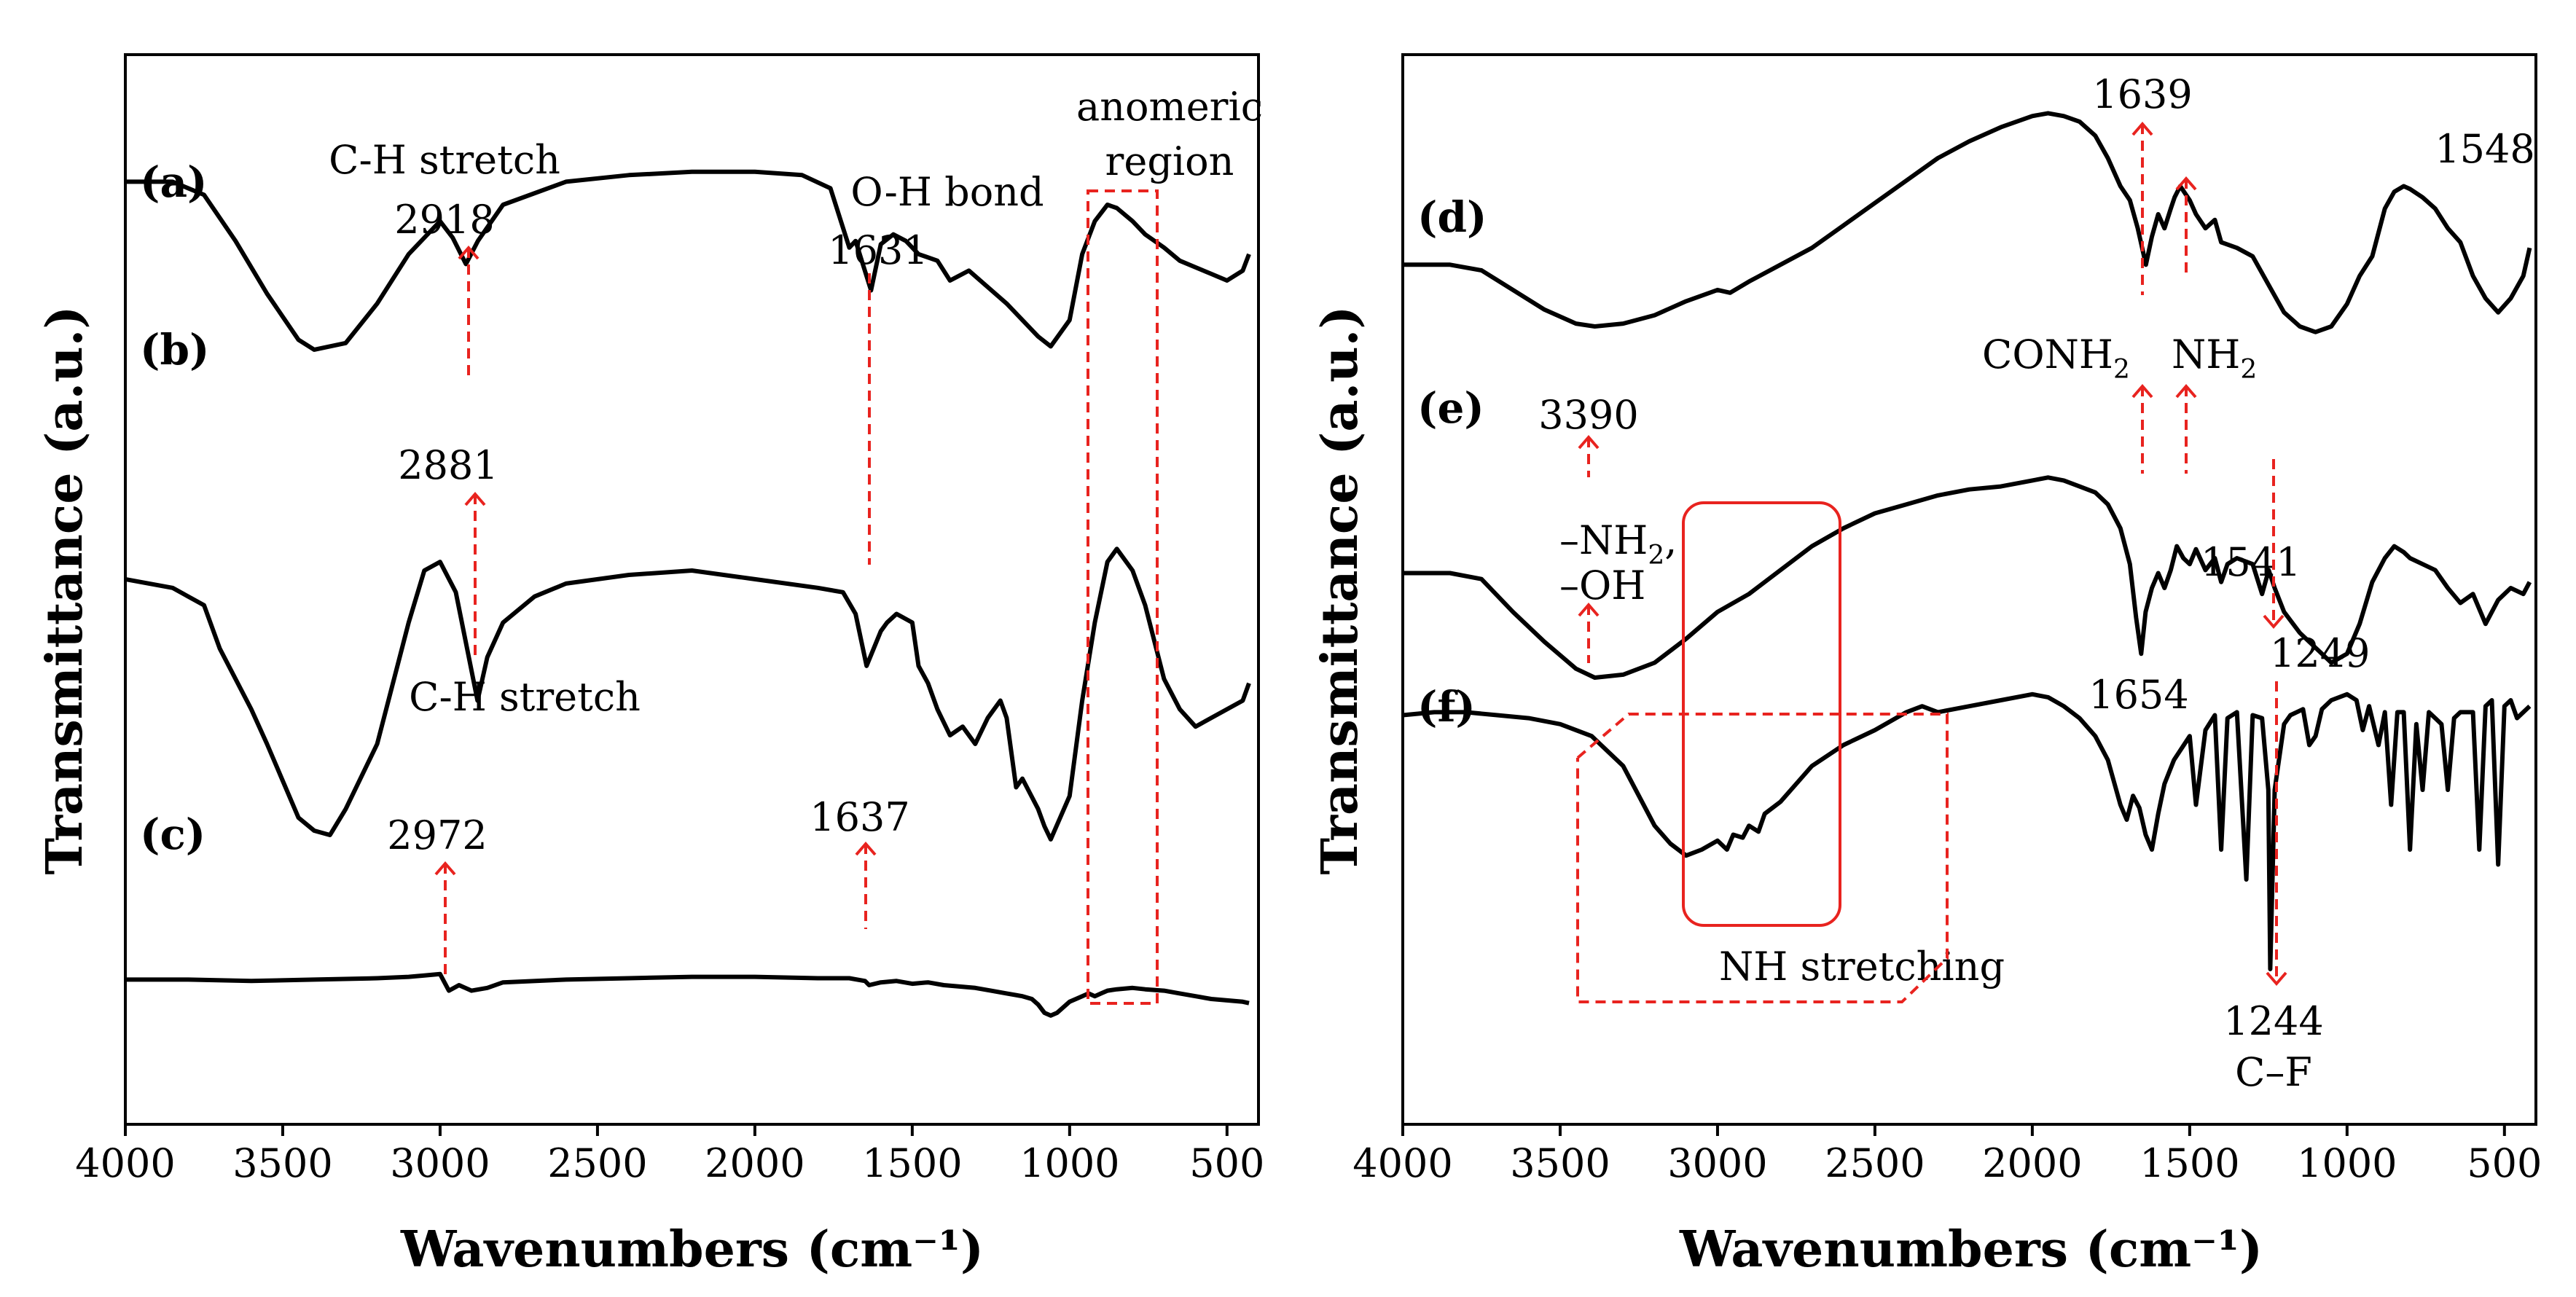 This screenshot has width=2576, height=1297. What do you see at coordinates (1967, 831) in the screenshot?
I see `spectrum-f` at bounding box center [1967, 831].